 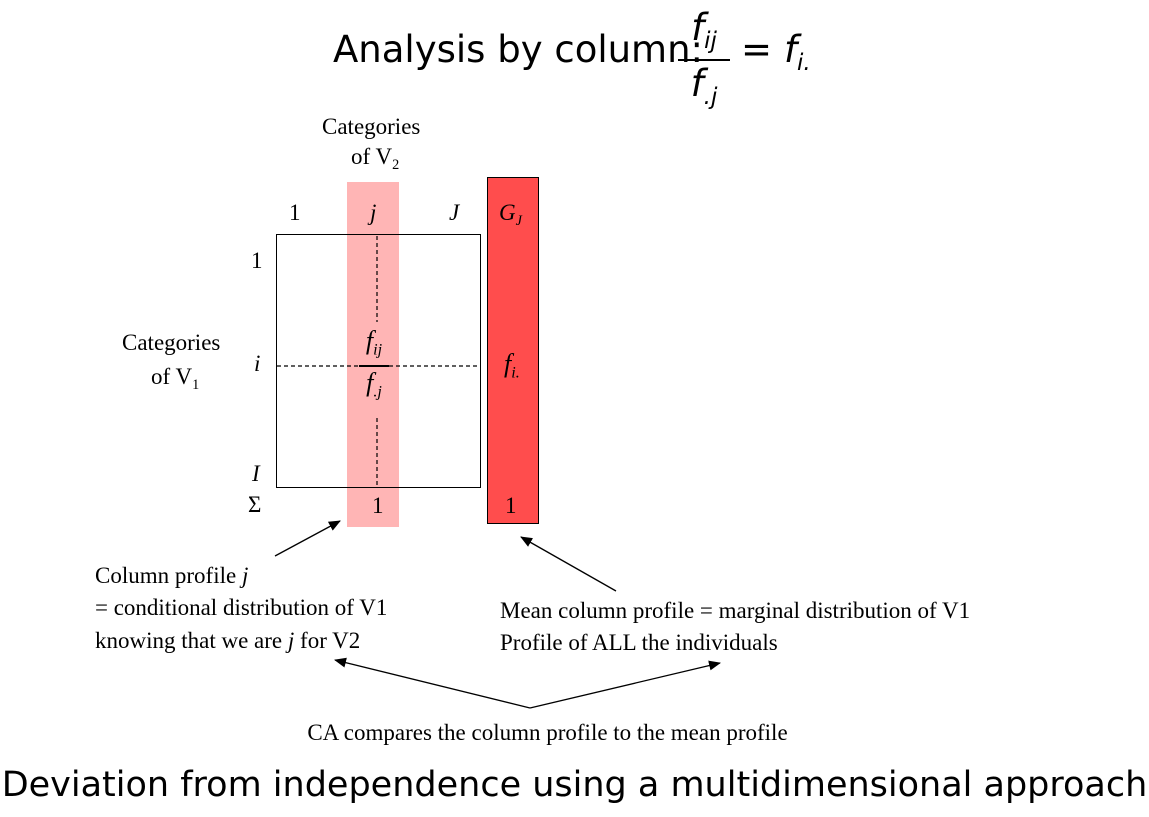 What do you see at coordinates (373, 212) in the screenshot?
I see `col-header-j: j` at bounding box center [373, 212].